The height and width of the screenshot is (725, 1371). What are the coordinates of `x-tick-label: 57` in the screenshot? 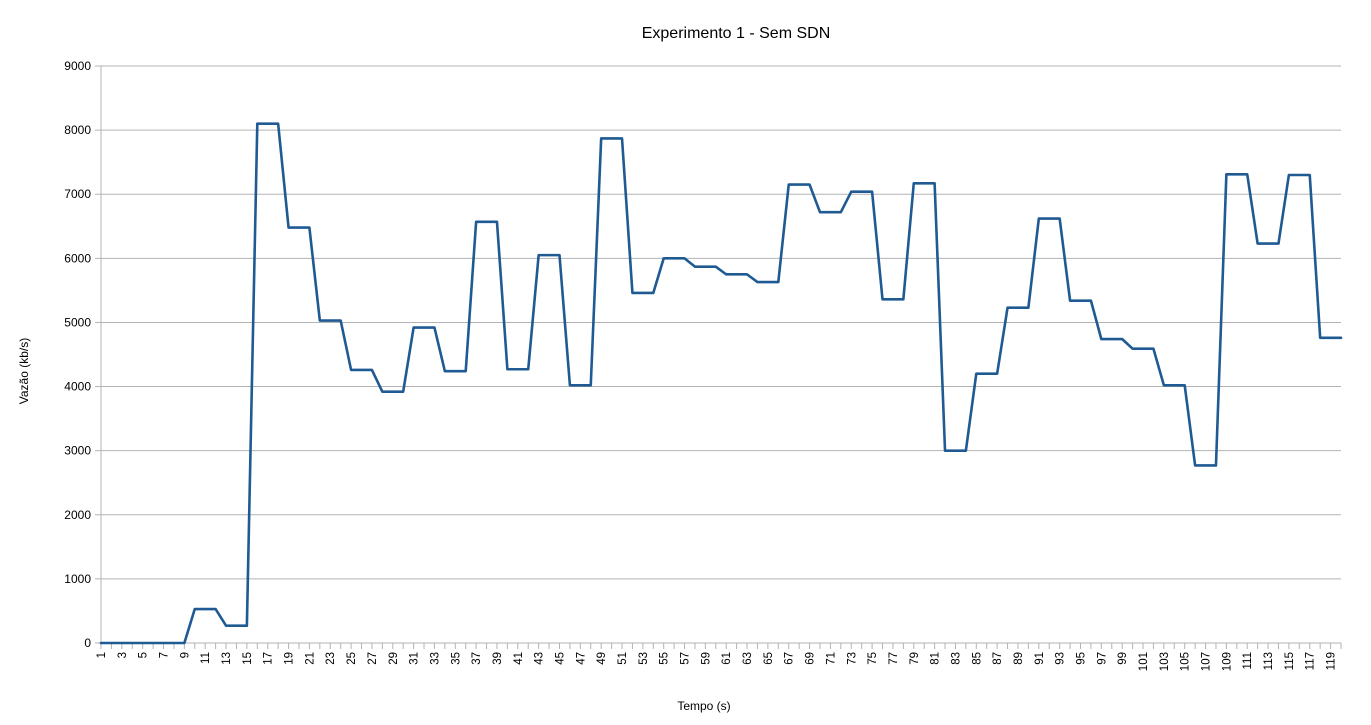 It's located at (686, 658).